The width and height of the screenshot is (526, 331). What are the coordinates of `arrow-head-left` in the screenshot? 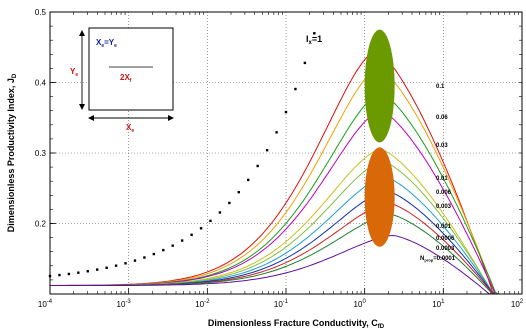 It's located at (91, 118).